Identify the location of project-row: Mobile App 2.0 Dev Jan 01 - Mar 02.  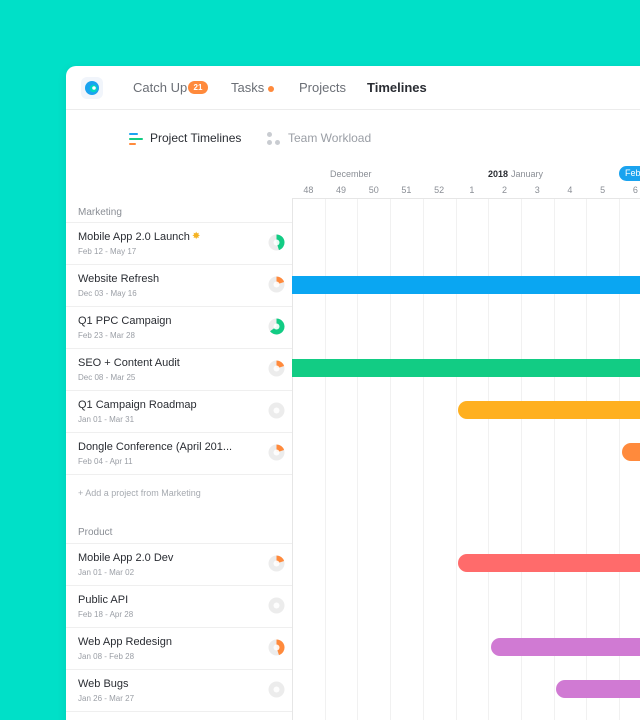
(179, 564).